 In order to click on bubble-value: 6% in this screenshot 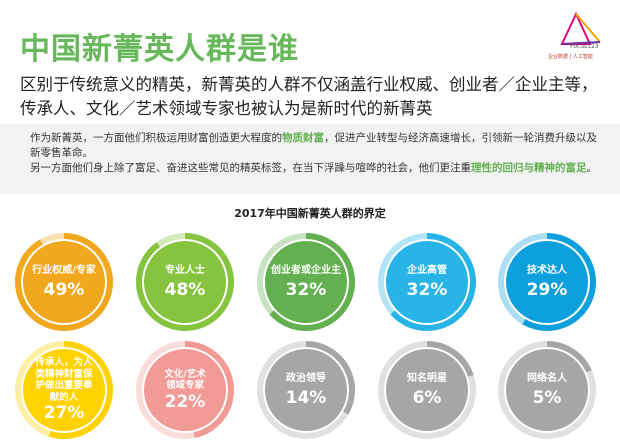, I will do `click(427, 397)`.